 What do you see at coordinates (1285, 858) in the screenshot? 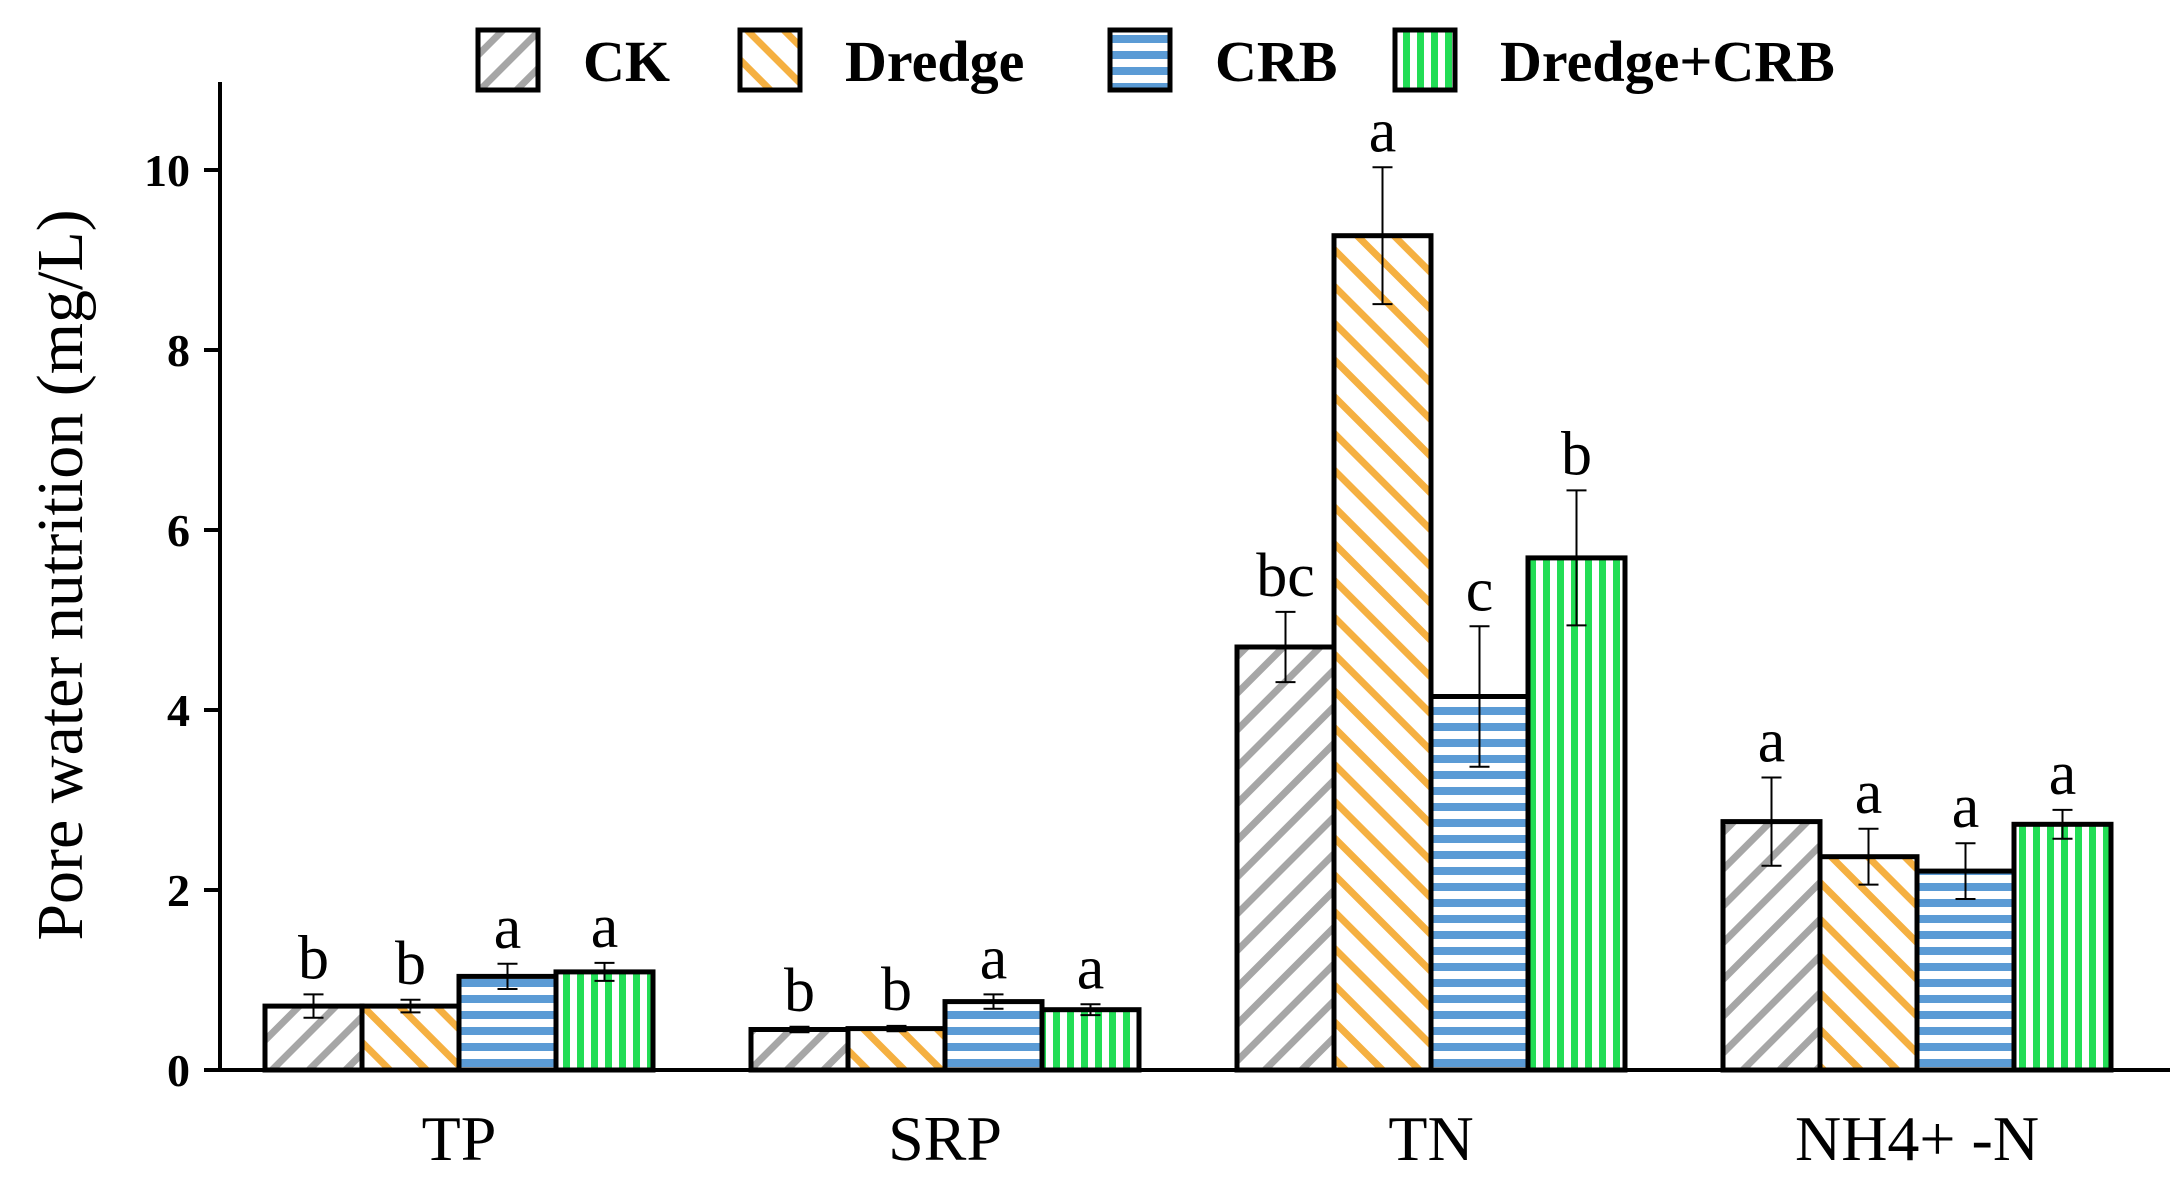
I see `bar-ck-tn` at bounding box center [1285, 858].